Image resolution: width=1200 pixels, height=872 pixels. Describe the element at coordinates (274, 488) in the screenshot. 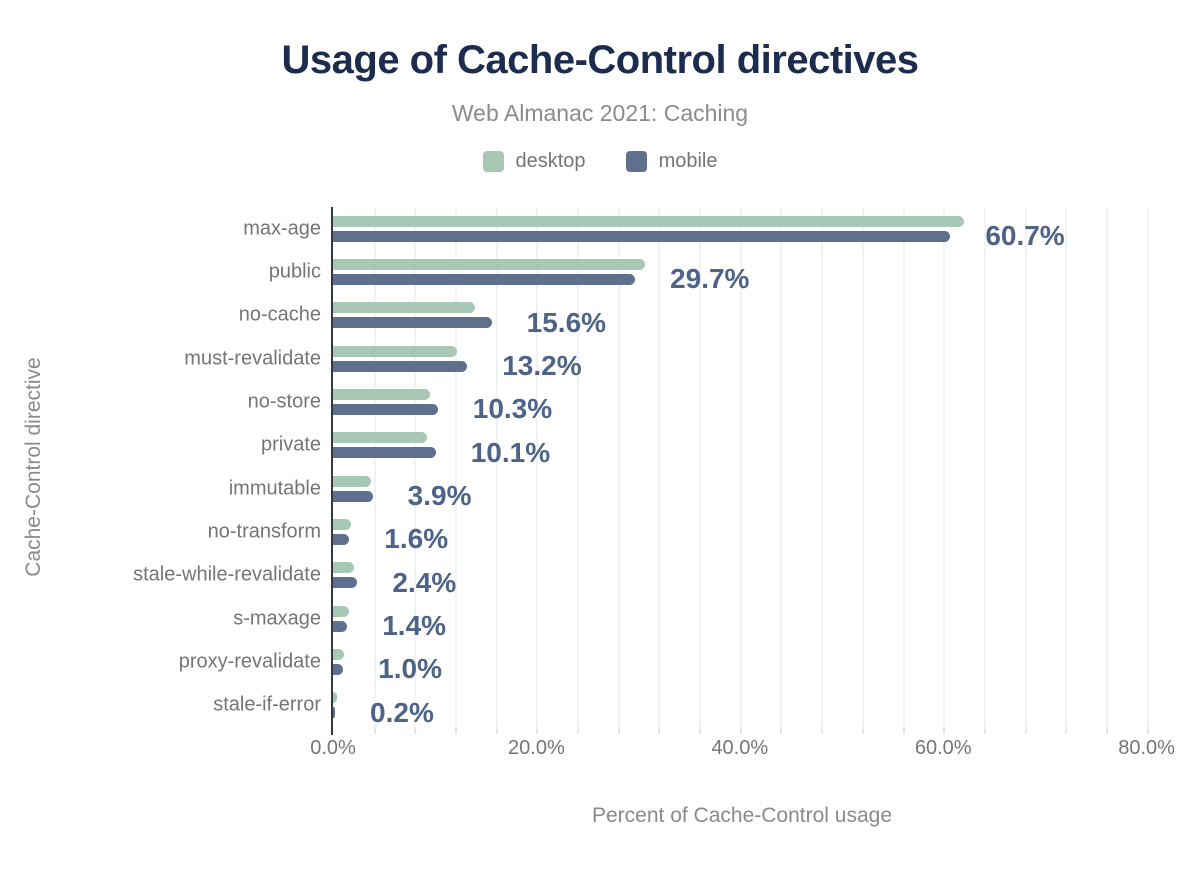

I see `category-label: immutable` at that location.